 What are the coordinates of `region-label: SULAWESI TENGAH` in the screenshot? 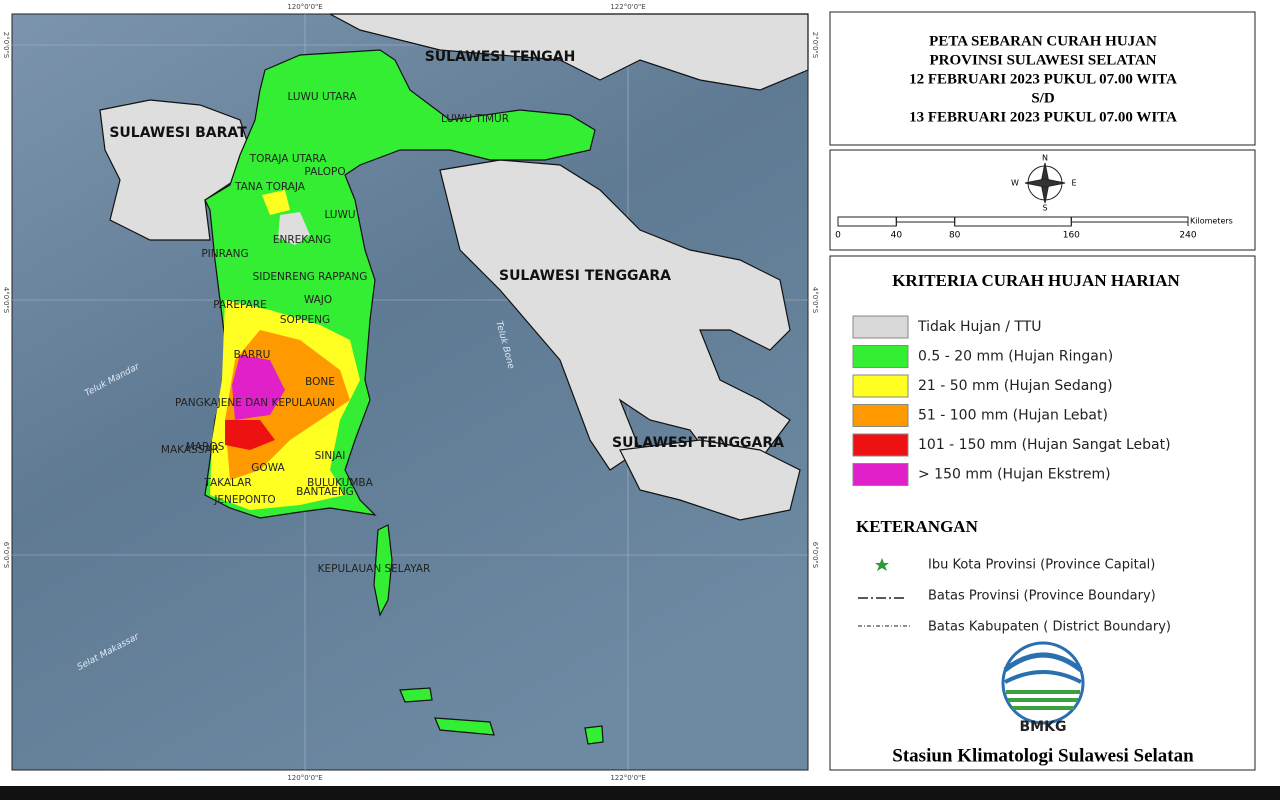 It's located at (500, 57).